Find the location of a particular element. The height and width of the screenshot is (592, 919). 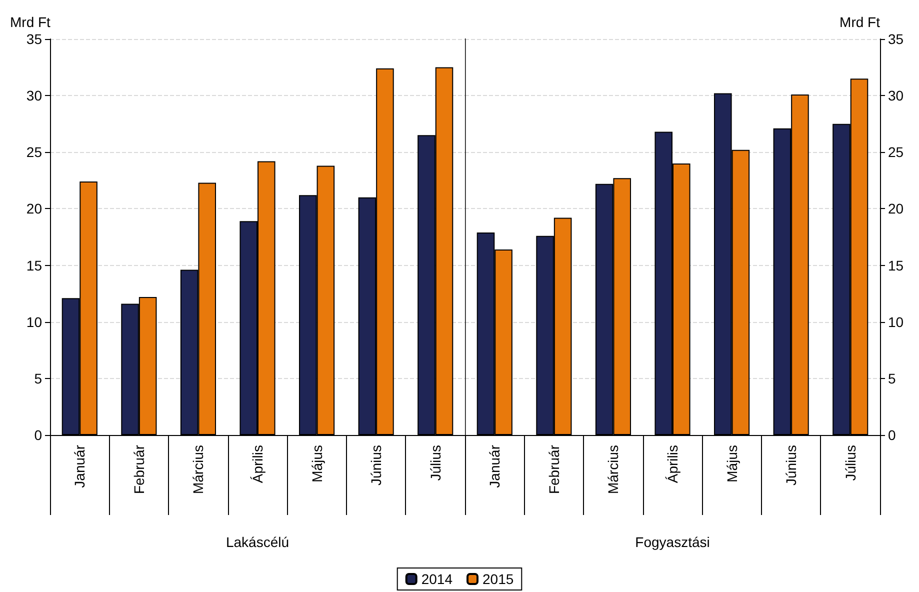

y2-tick-label: 5 is located at coordinates (892, 378).